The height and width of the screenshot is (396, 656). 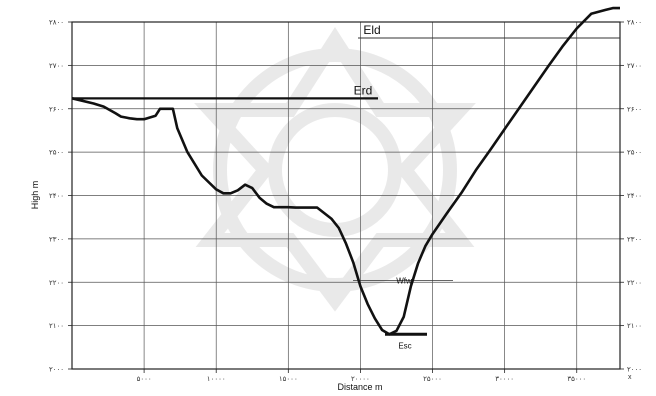 I want to click on y-tick-label-left: ۲۵۰۰, so click(x=56, y=153).